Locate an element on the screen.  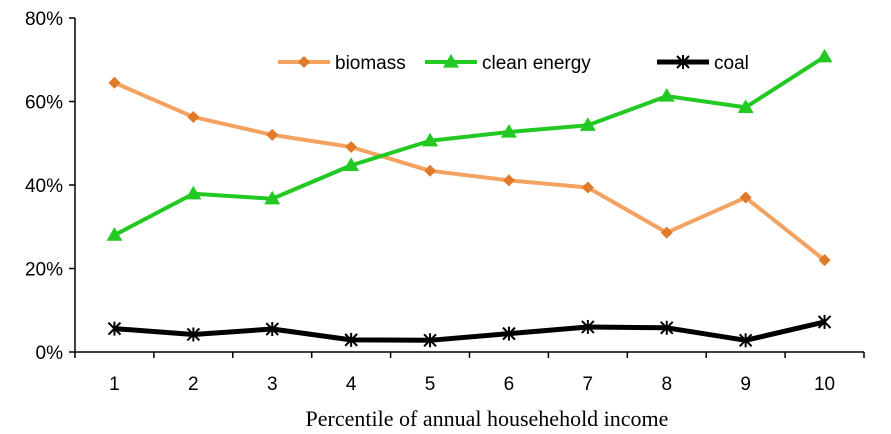
x-tick-label: 5 is located at coordinates (430, 384).